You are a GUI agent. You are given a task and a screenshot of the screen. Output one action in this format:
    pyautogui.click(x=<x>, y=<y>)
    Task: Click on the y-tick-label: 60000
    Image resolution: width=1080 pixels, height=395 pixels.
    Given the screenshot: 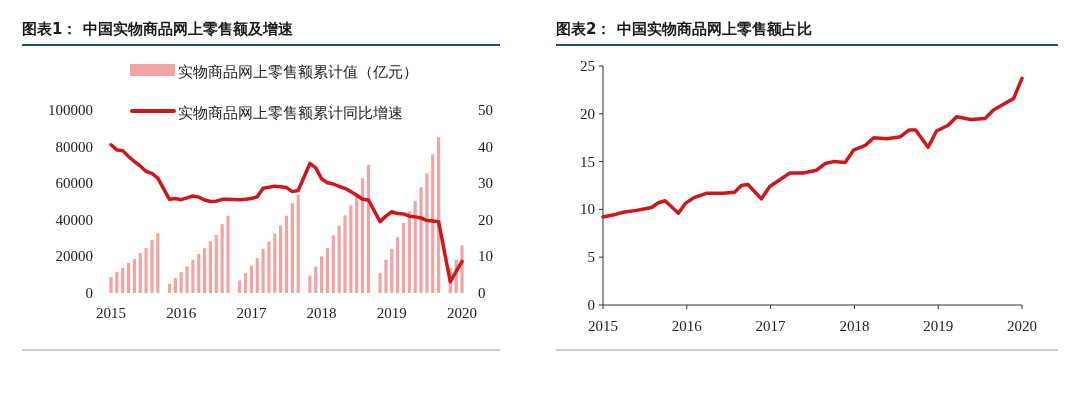 What is the action you would take?
    pyautogui.click(x=74, y=183)
    